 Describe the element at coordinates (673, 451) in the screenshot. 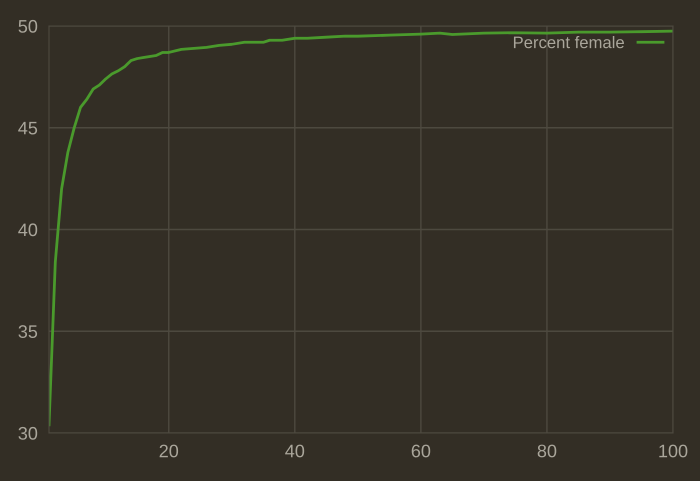

I see `x-tick-label: 100` at that location.